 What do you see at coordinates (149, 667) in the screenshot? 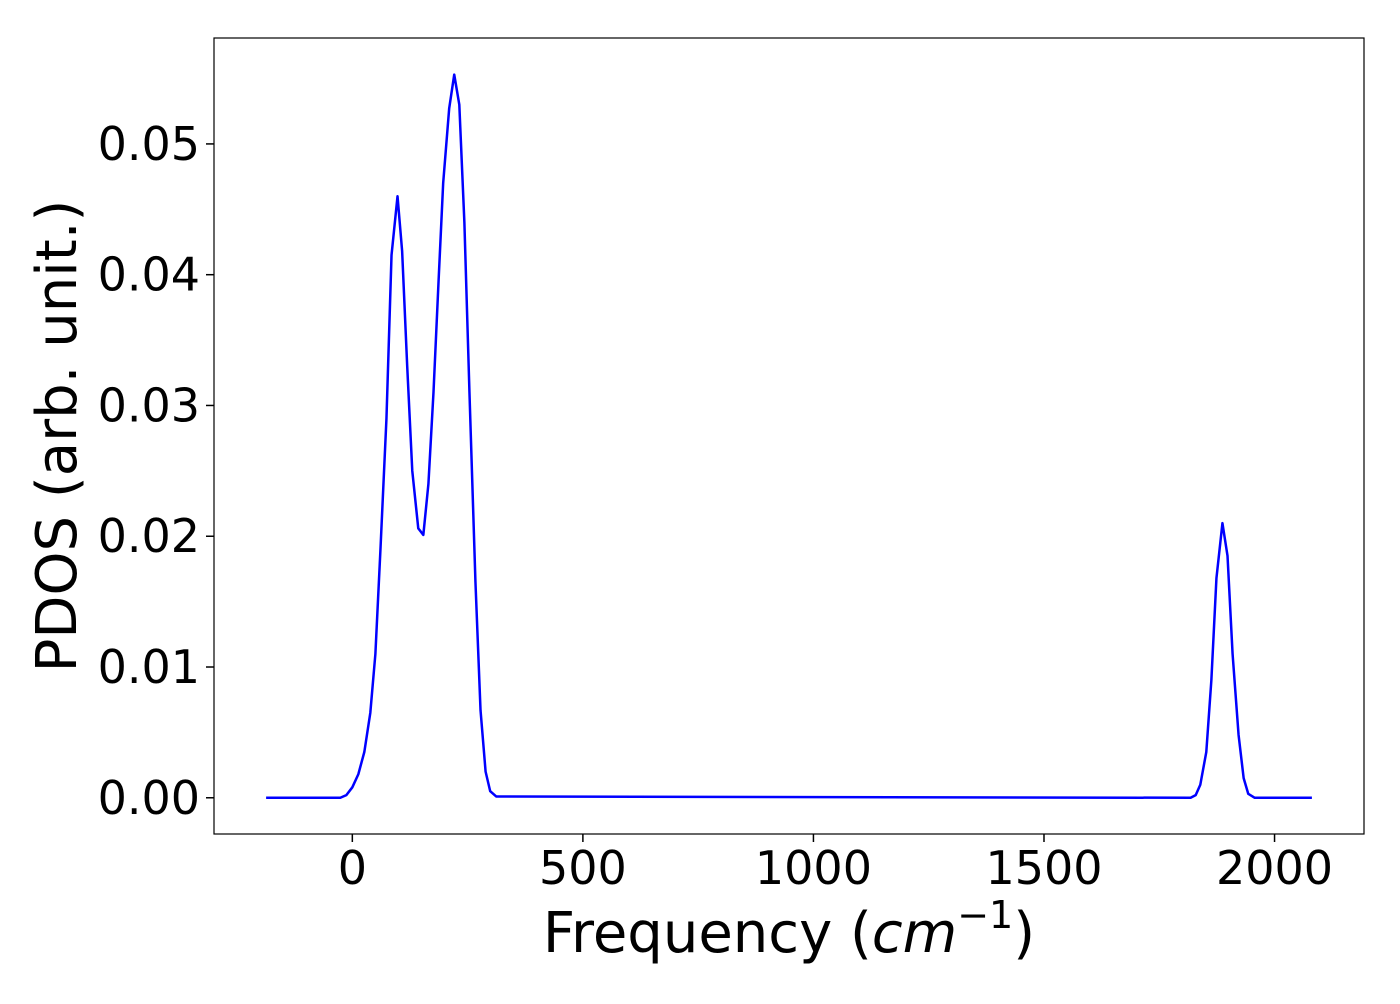
I see `y-tick-label: 0.01` at bounding box center [149, 667].